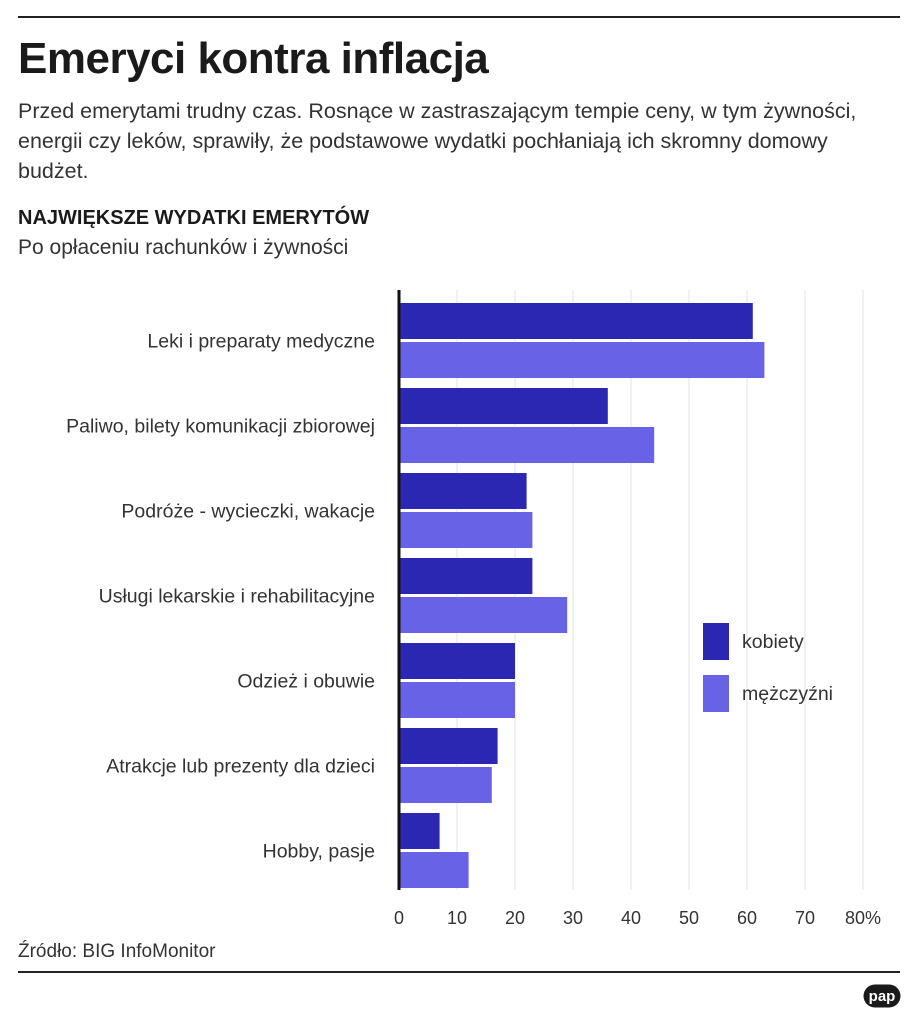  Describe the element at coordinates (183, 247) in the screenshot. I see `chart-subtitle: Po opłaceniu rachunków i żywności` at that location.